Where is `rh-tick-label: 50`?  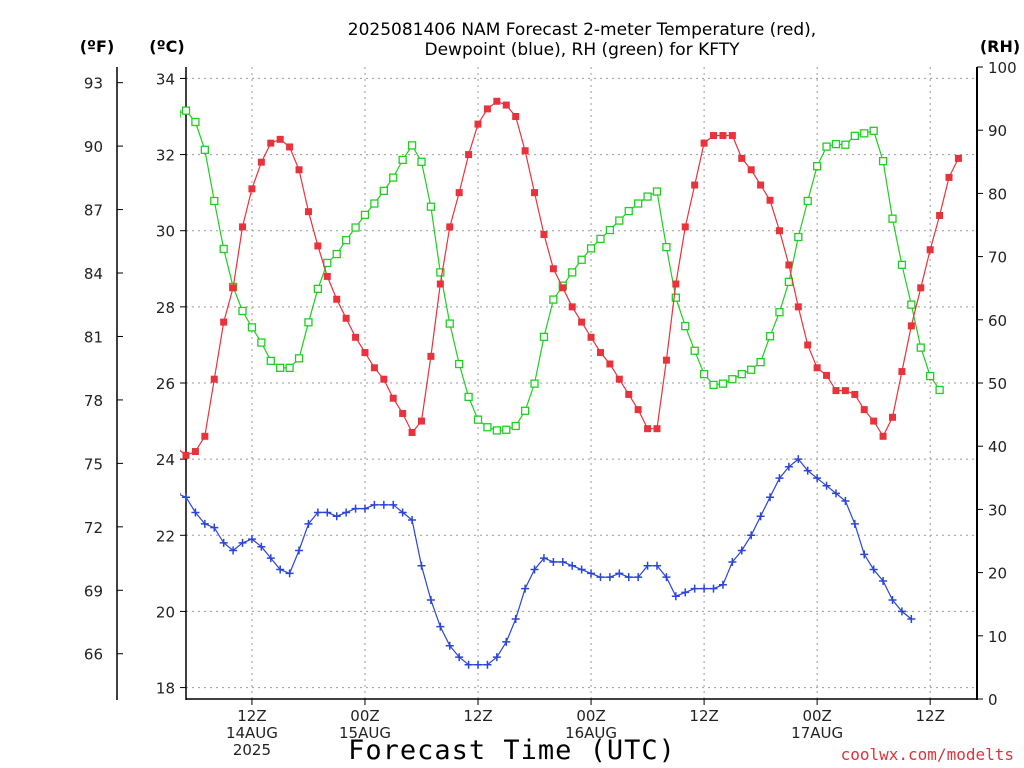
rh-tick-label: 50 is located at coordinates (997, 384).